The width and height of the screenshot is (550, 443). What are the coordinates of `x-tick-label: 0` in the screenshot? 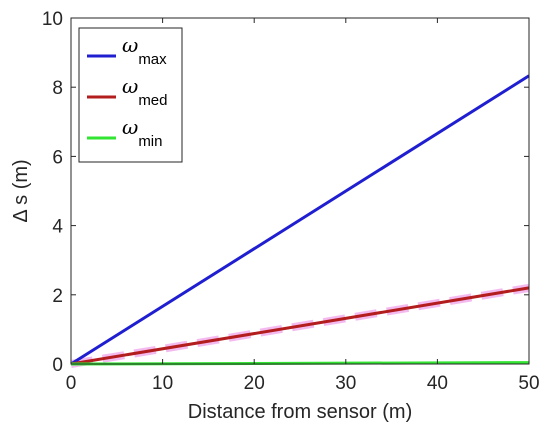 It's located at (71, 383).